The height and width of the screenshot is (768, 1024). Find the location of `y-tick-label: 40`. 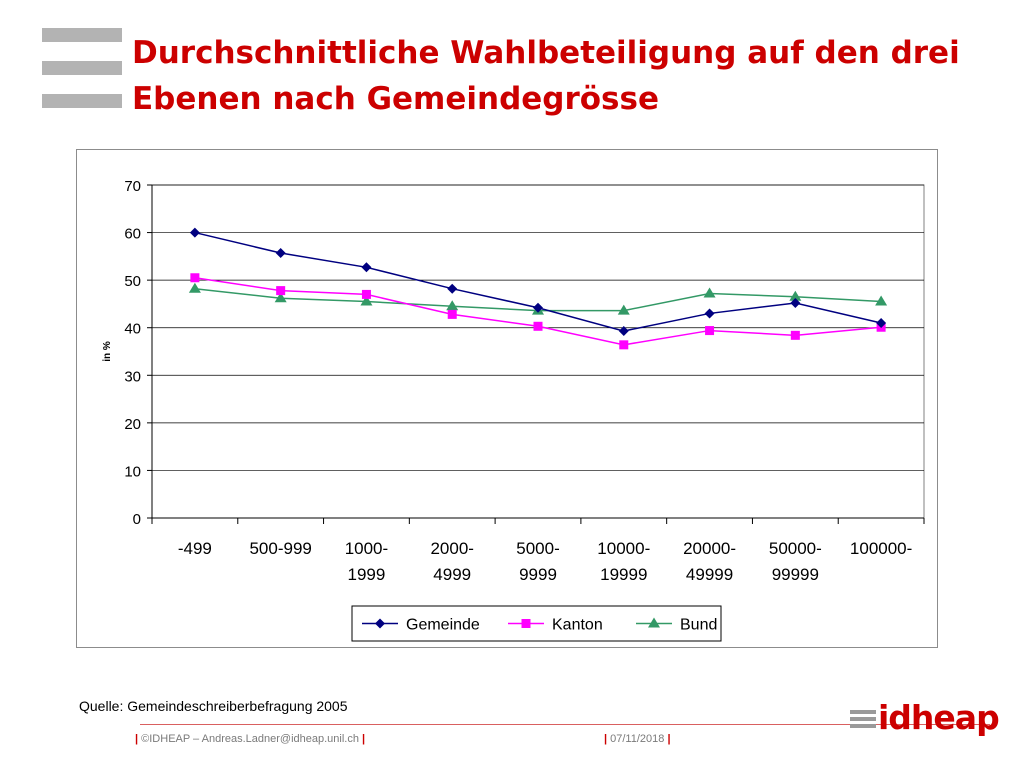

y-tick-label: 40 is located at coordinates (132, 329).